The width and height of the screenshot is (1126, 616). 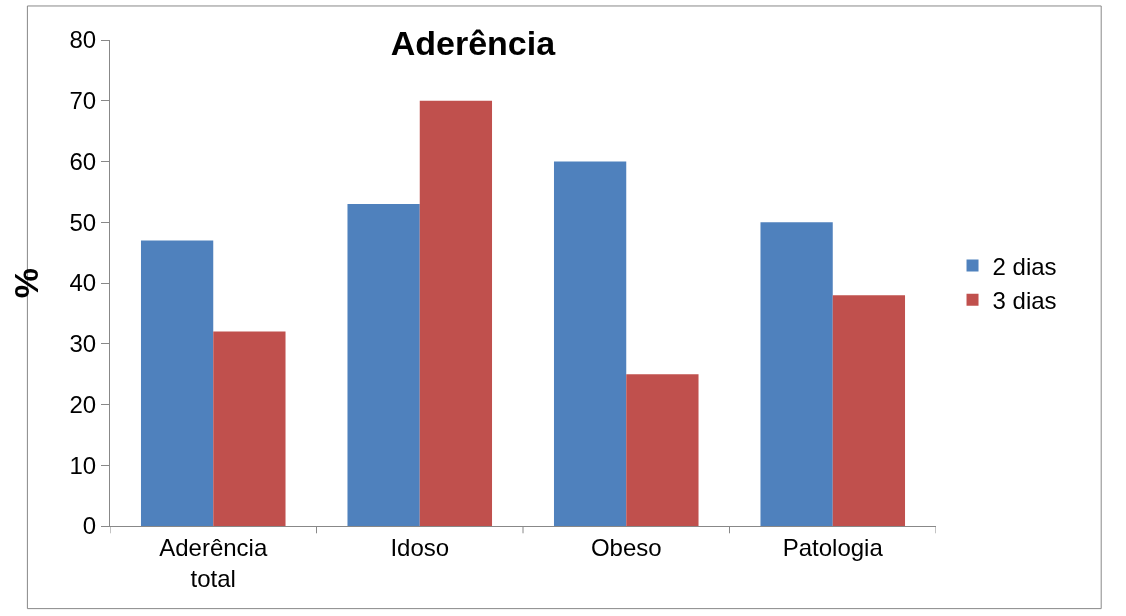 I want to click on x-tick-label: Obeso, so click(x=626, y=547).